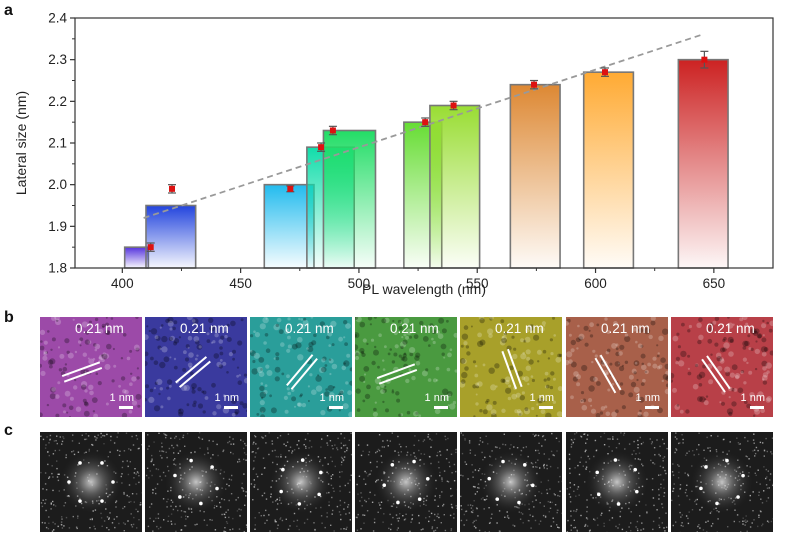 This screenshot has width=786, height=546. What do you see at coordinates (477, 283) in the screenshot?
I see `x-tick-label-3: 550` at bounding box center [477, 283].